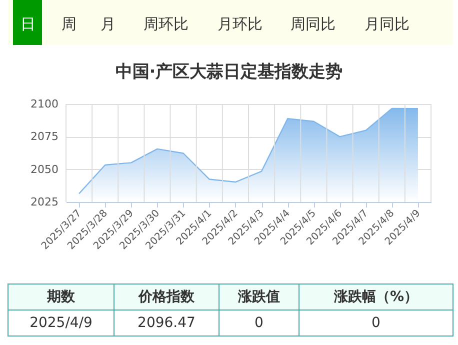  Describe the element at coordinates (167, 297) in the screenshot. I see `text: 价格指数` at that location.